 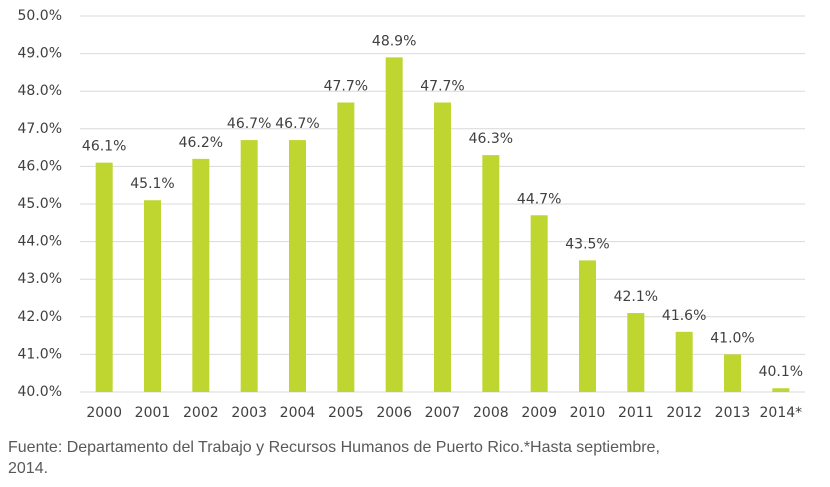 What do you see at coordinates (40, 204) in the screenshot?
I see `y-tick-label: 45.0%` at bounding box center [40, 204].